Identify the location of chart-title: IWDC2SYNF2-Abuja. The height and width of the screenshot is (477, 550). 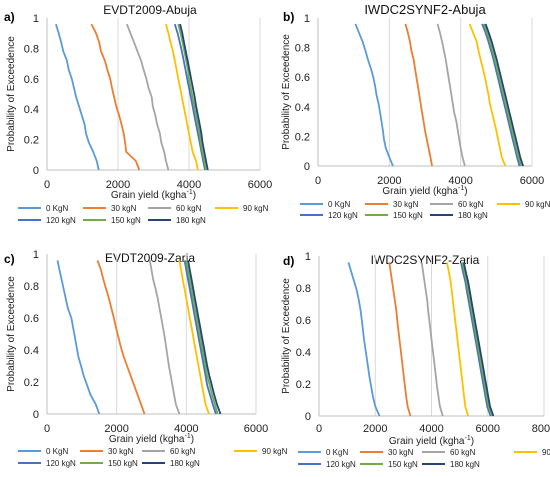
(425, 9).